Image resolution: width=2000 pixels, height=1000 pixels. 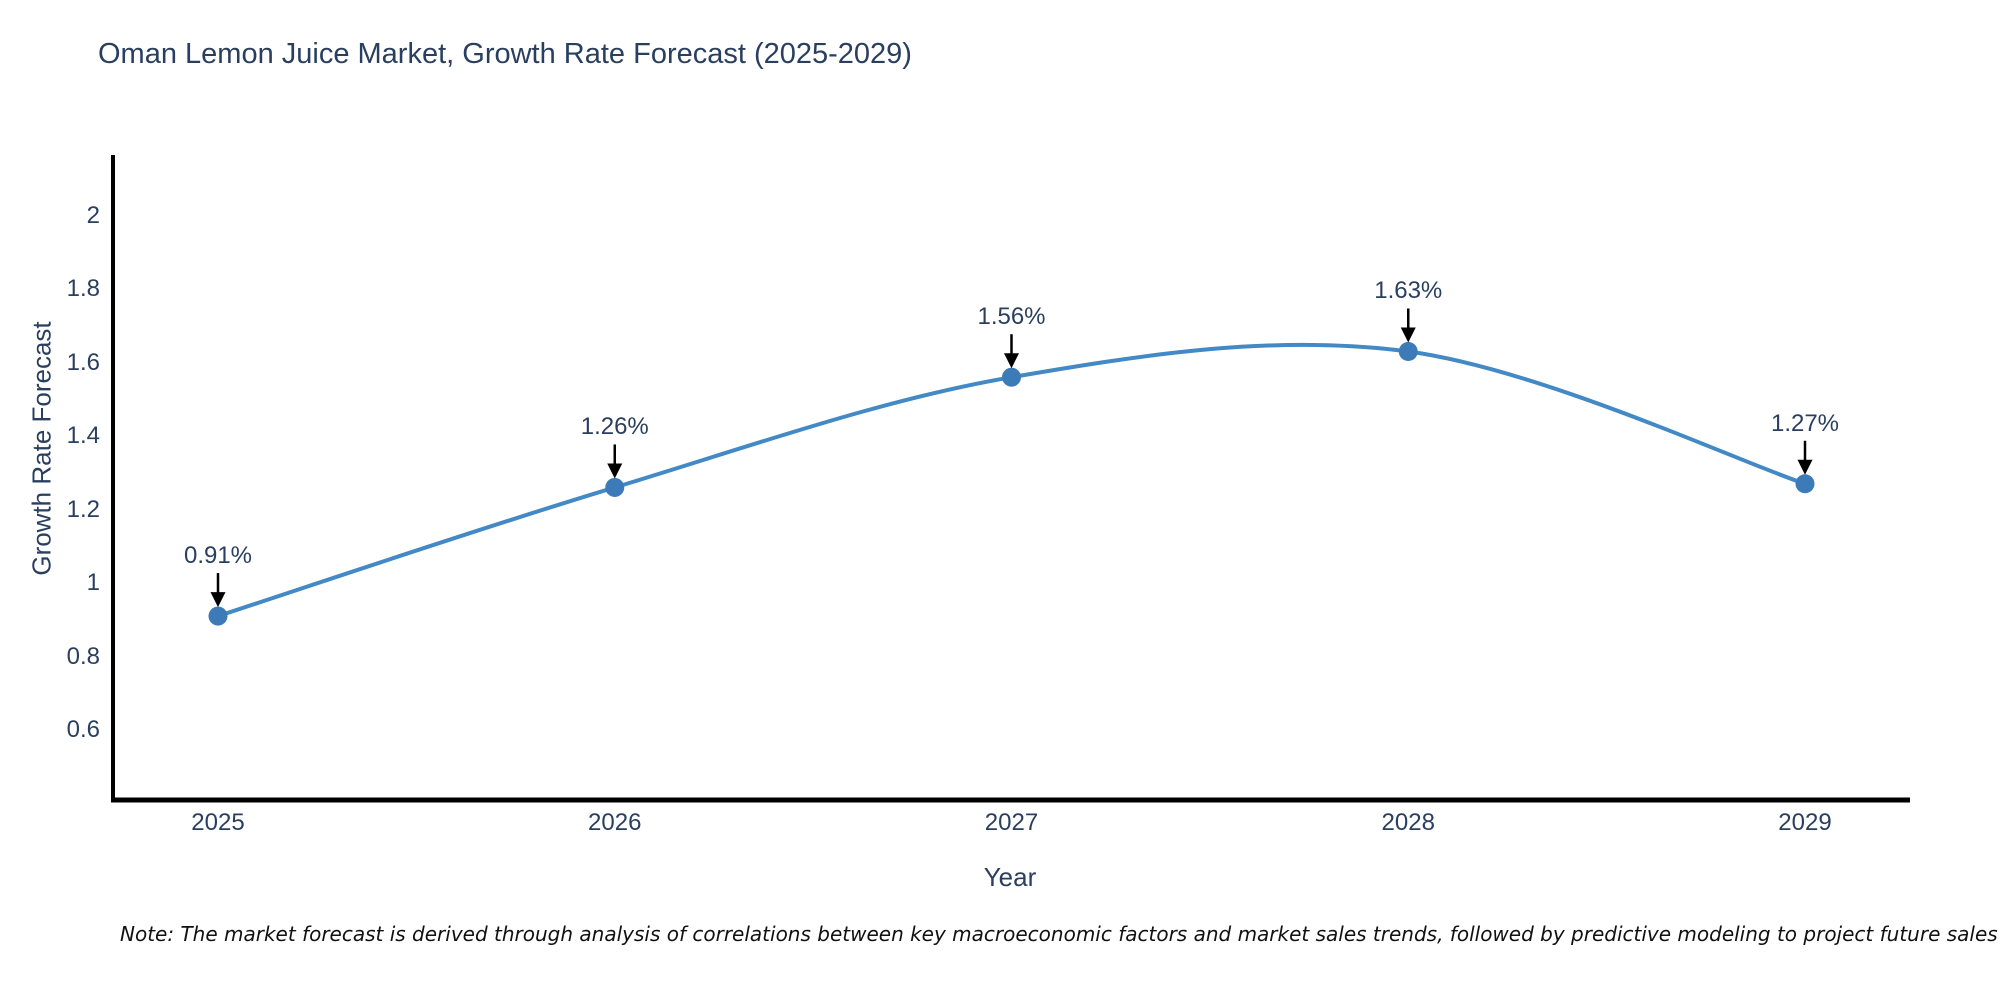 I want to click on y-tick-label: 1.2, so click(x=83, y=509).